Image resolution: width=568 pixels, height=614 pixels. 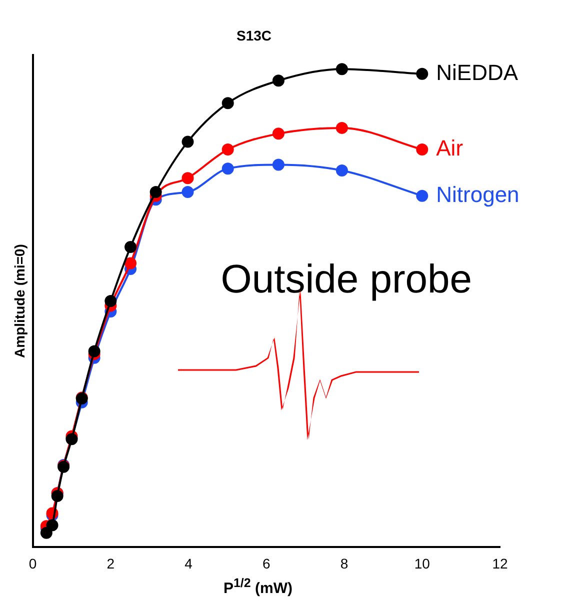 I want to click on x-tick-label: 4, so click(x=188, y=563).